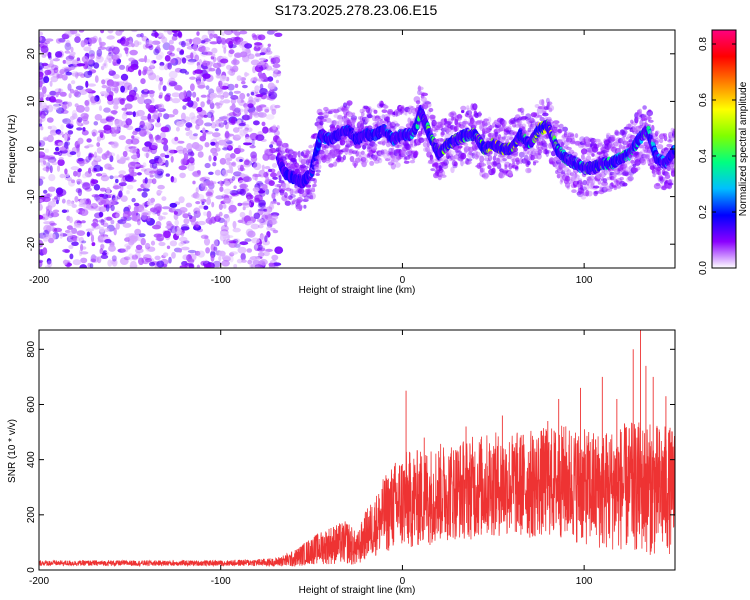  I want to click on figure-title: S173.2025.278.23.06.E15, so click(356, 10).